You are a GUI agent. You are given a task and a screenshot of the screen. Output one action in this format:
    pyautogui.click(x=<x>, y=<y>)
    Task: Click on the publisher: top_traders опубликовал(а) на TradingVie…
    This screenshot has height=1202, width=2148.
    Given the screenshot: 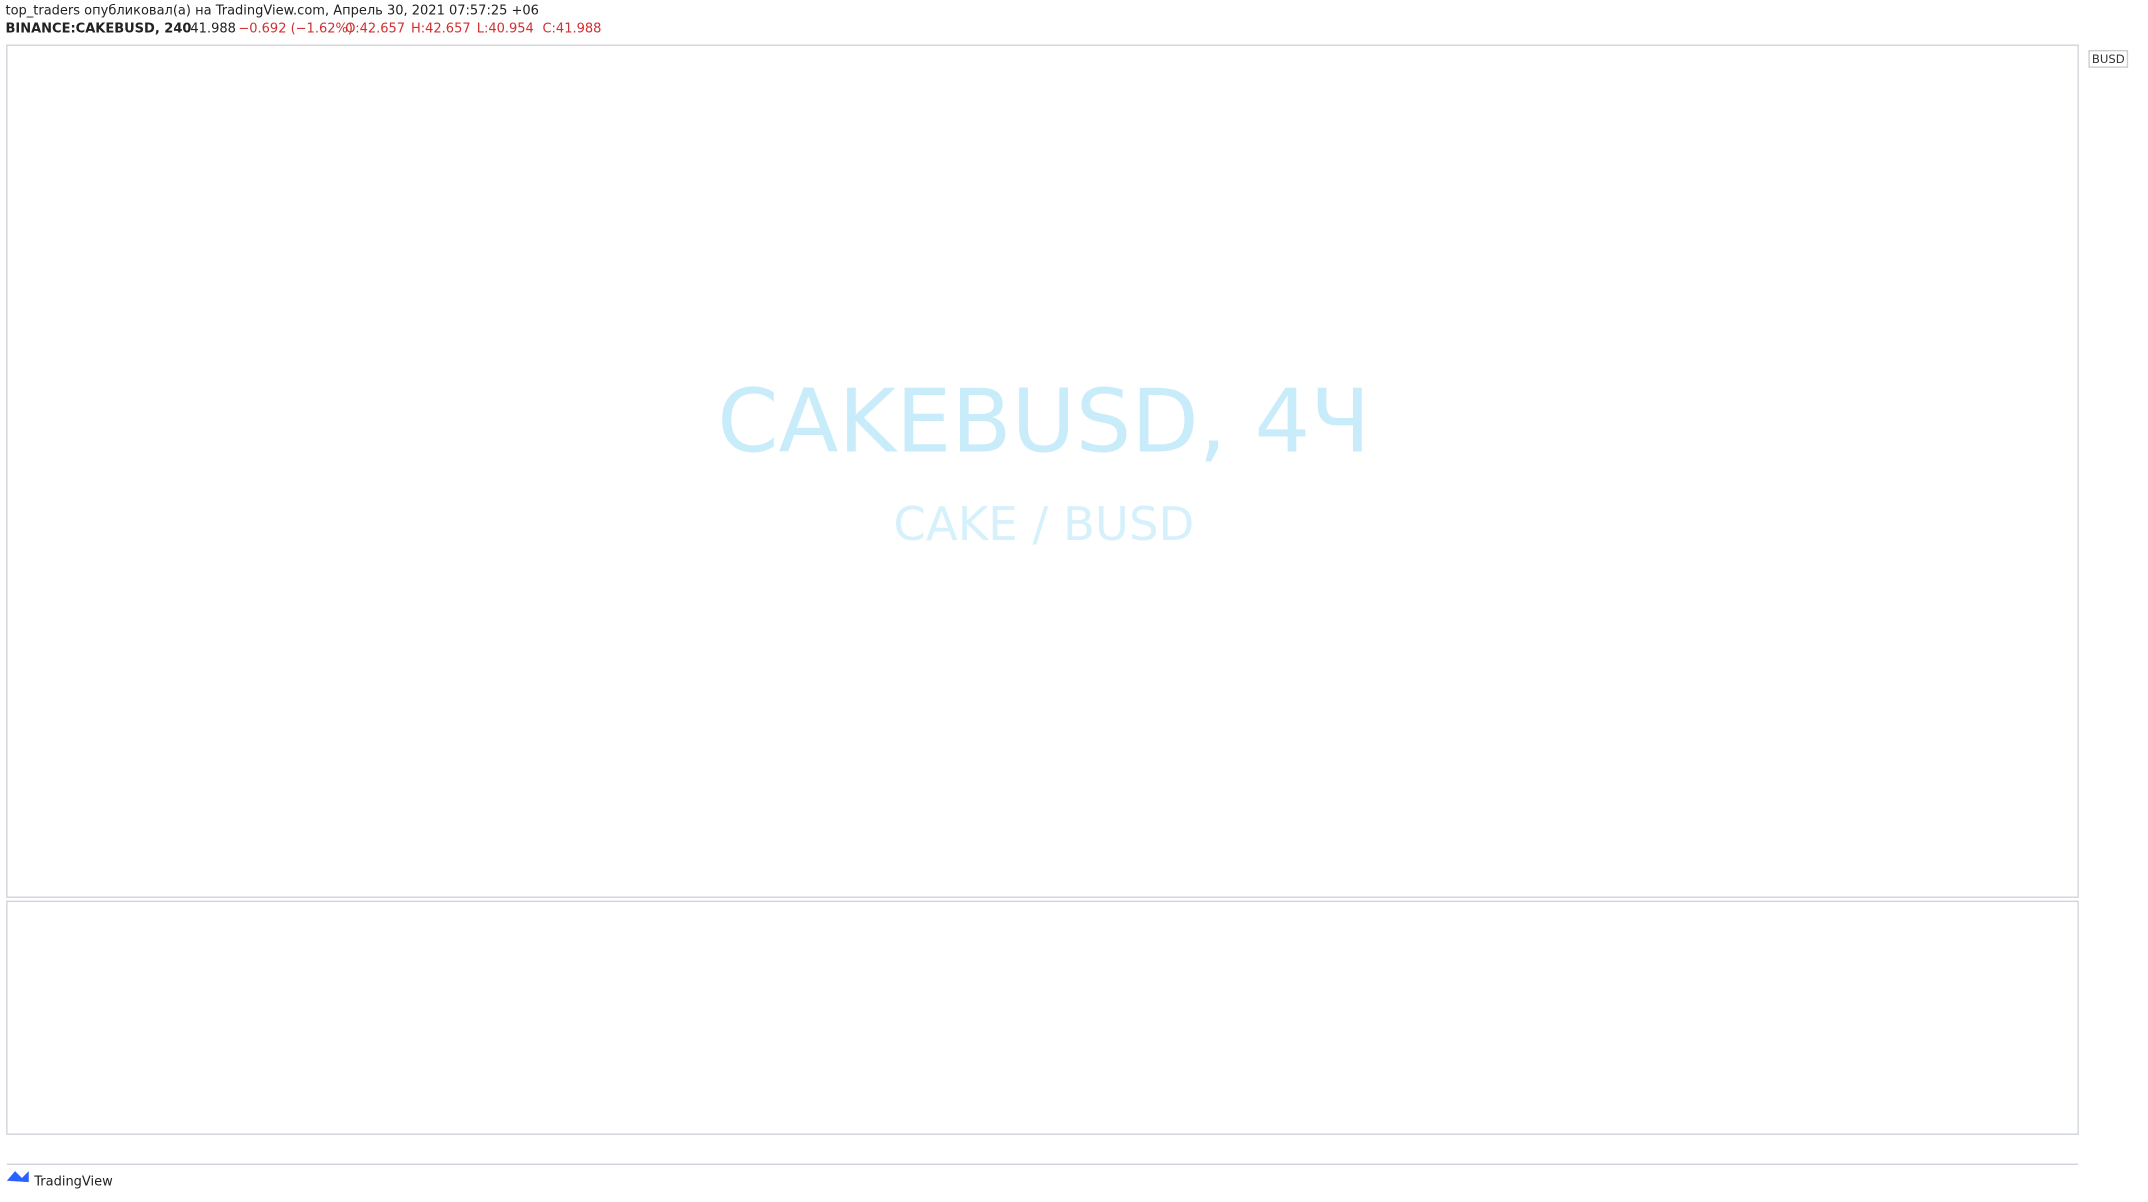 What is the action you would take?
    pyautogui.click(x=271, y=10)
    